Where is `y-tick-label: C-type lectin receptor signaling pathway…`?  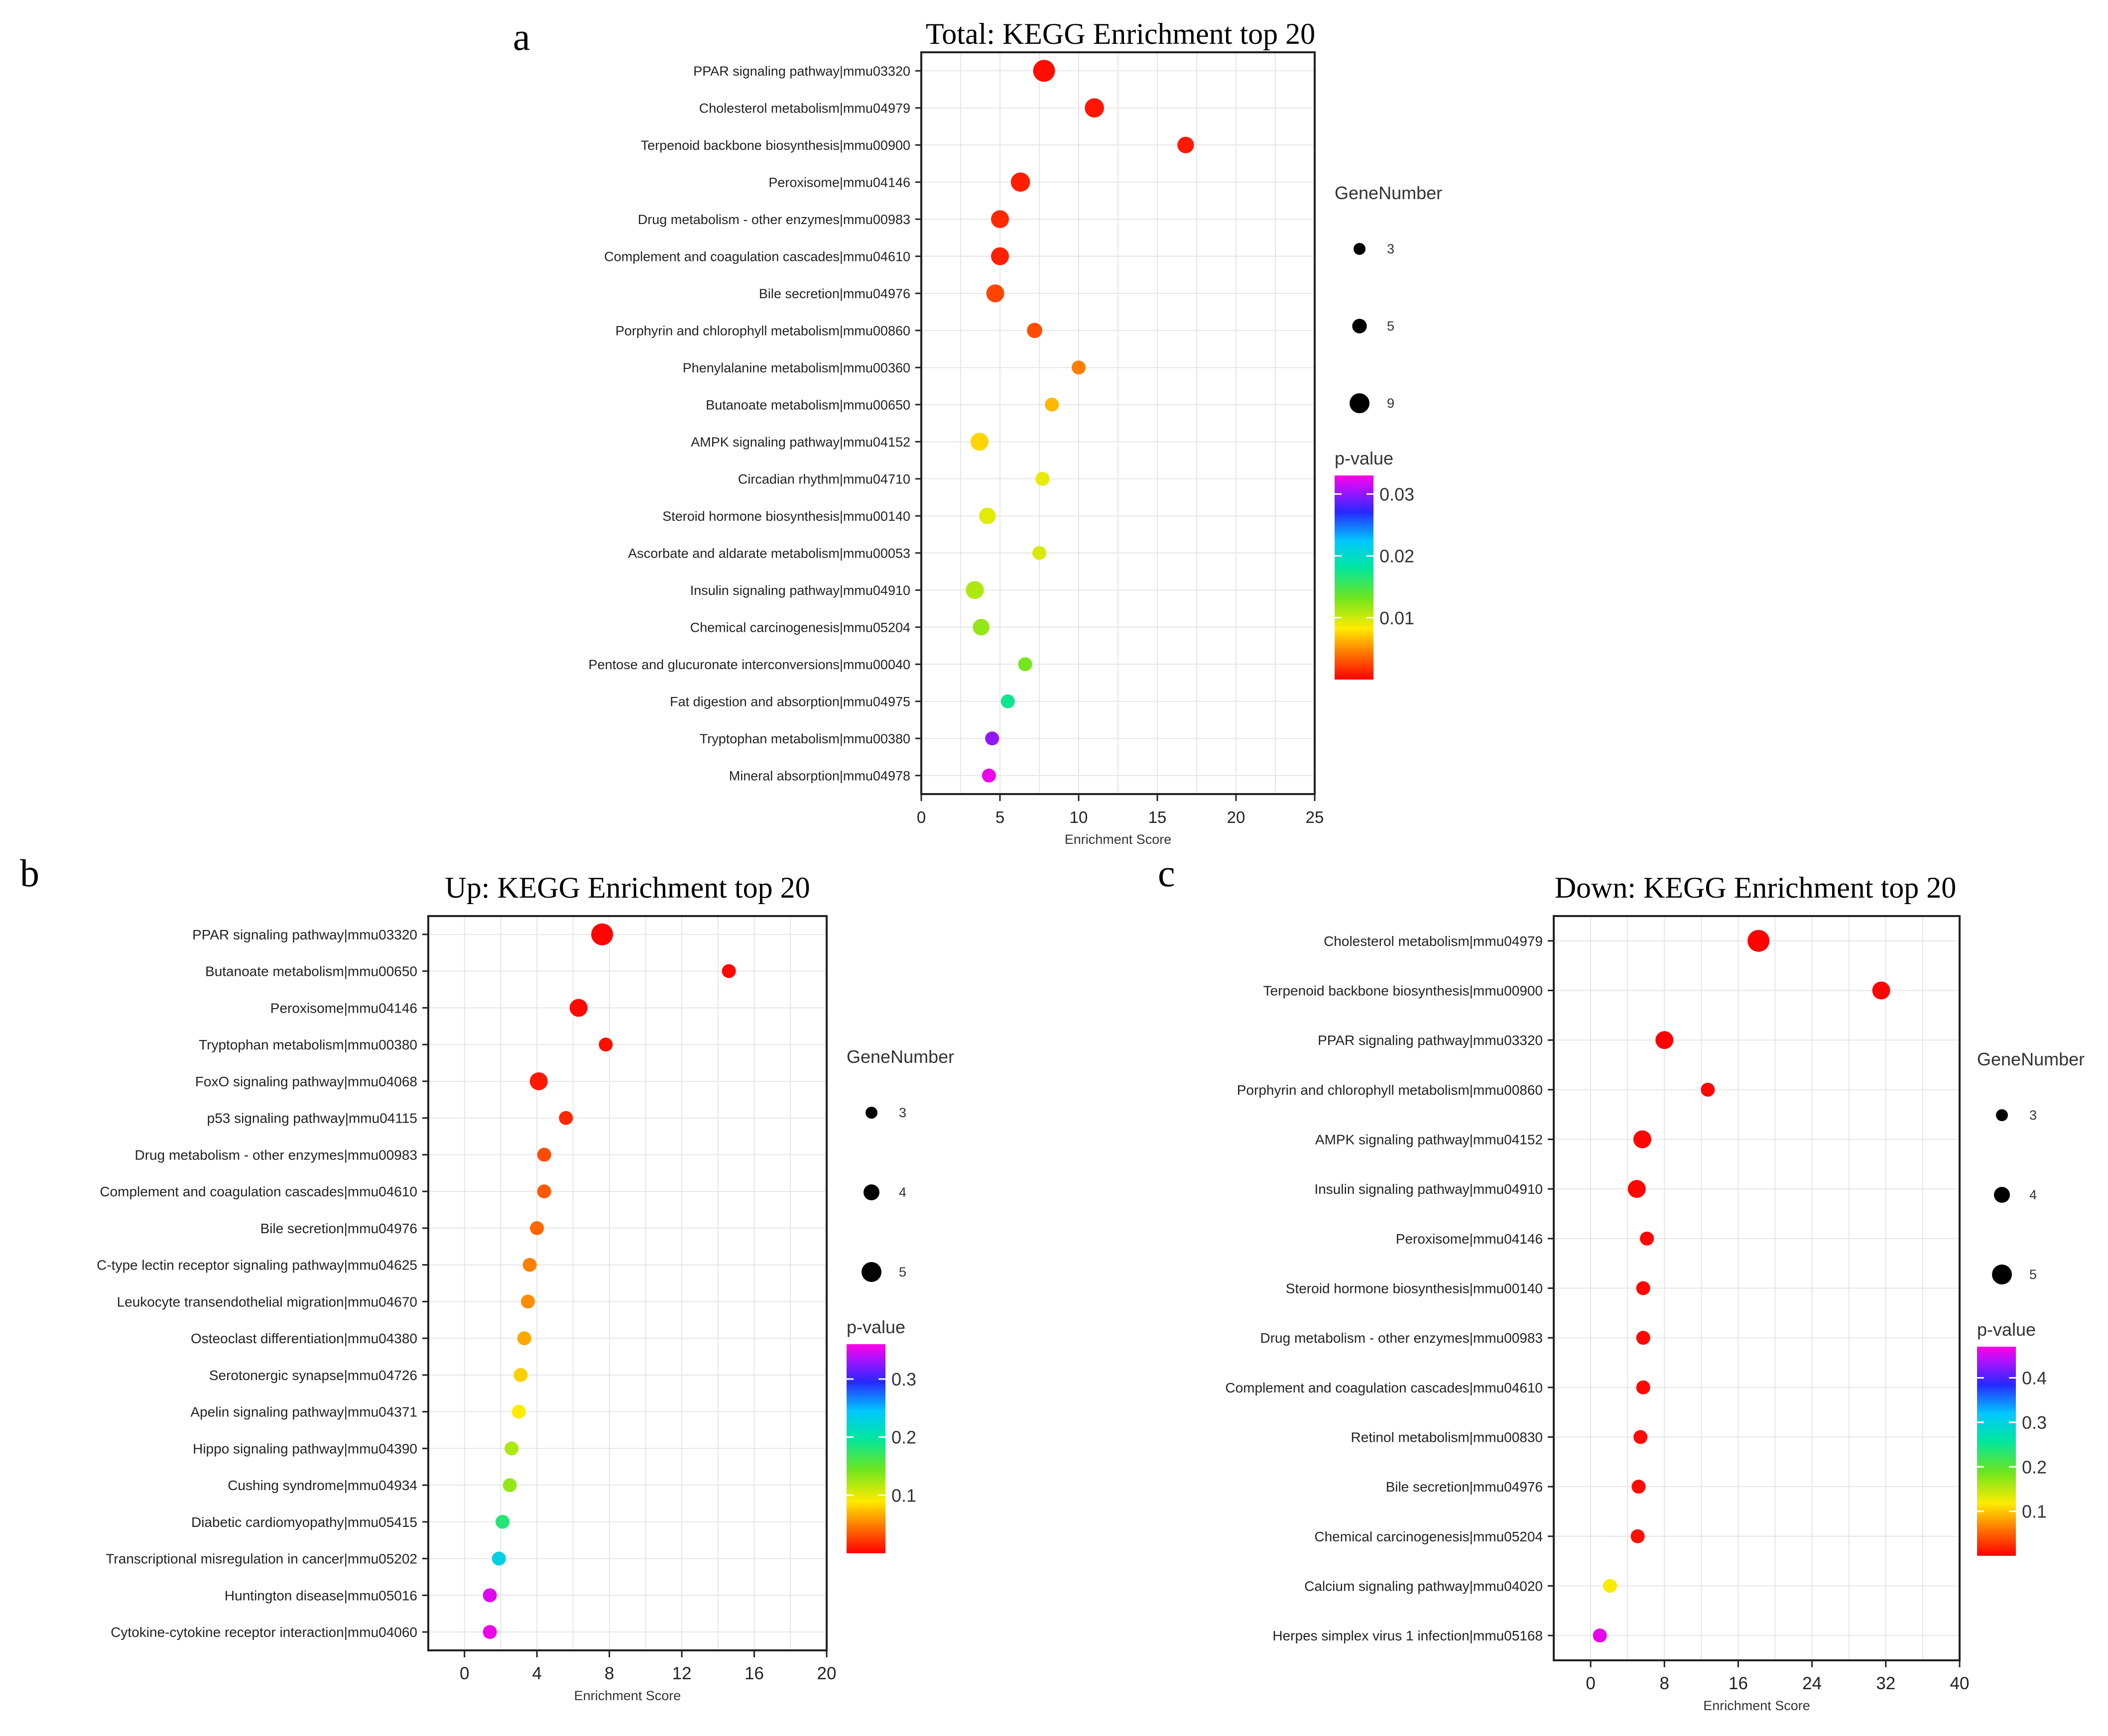 y-tick-label: C-type lectin receptor signaling pathway… is located at coordinates (257, 1266).